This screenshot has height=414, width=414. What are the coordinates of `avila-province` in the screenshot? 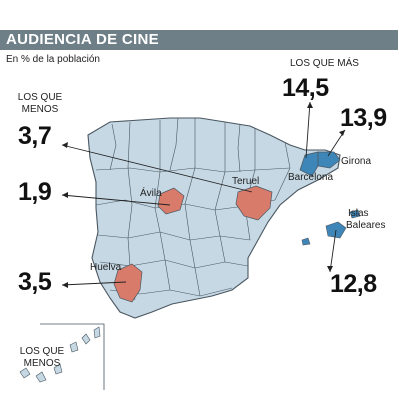 It's located at (171, 201).